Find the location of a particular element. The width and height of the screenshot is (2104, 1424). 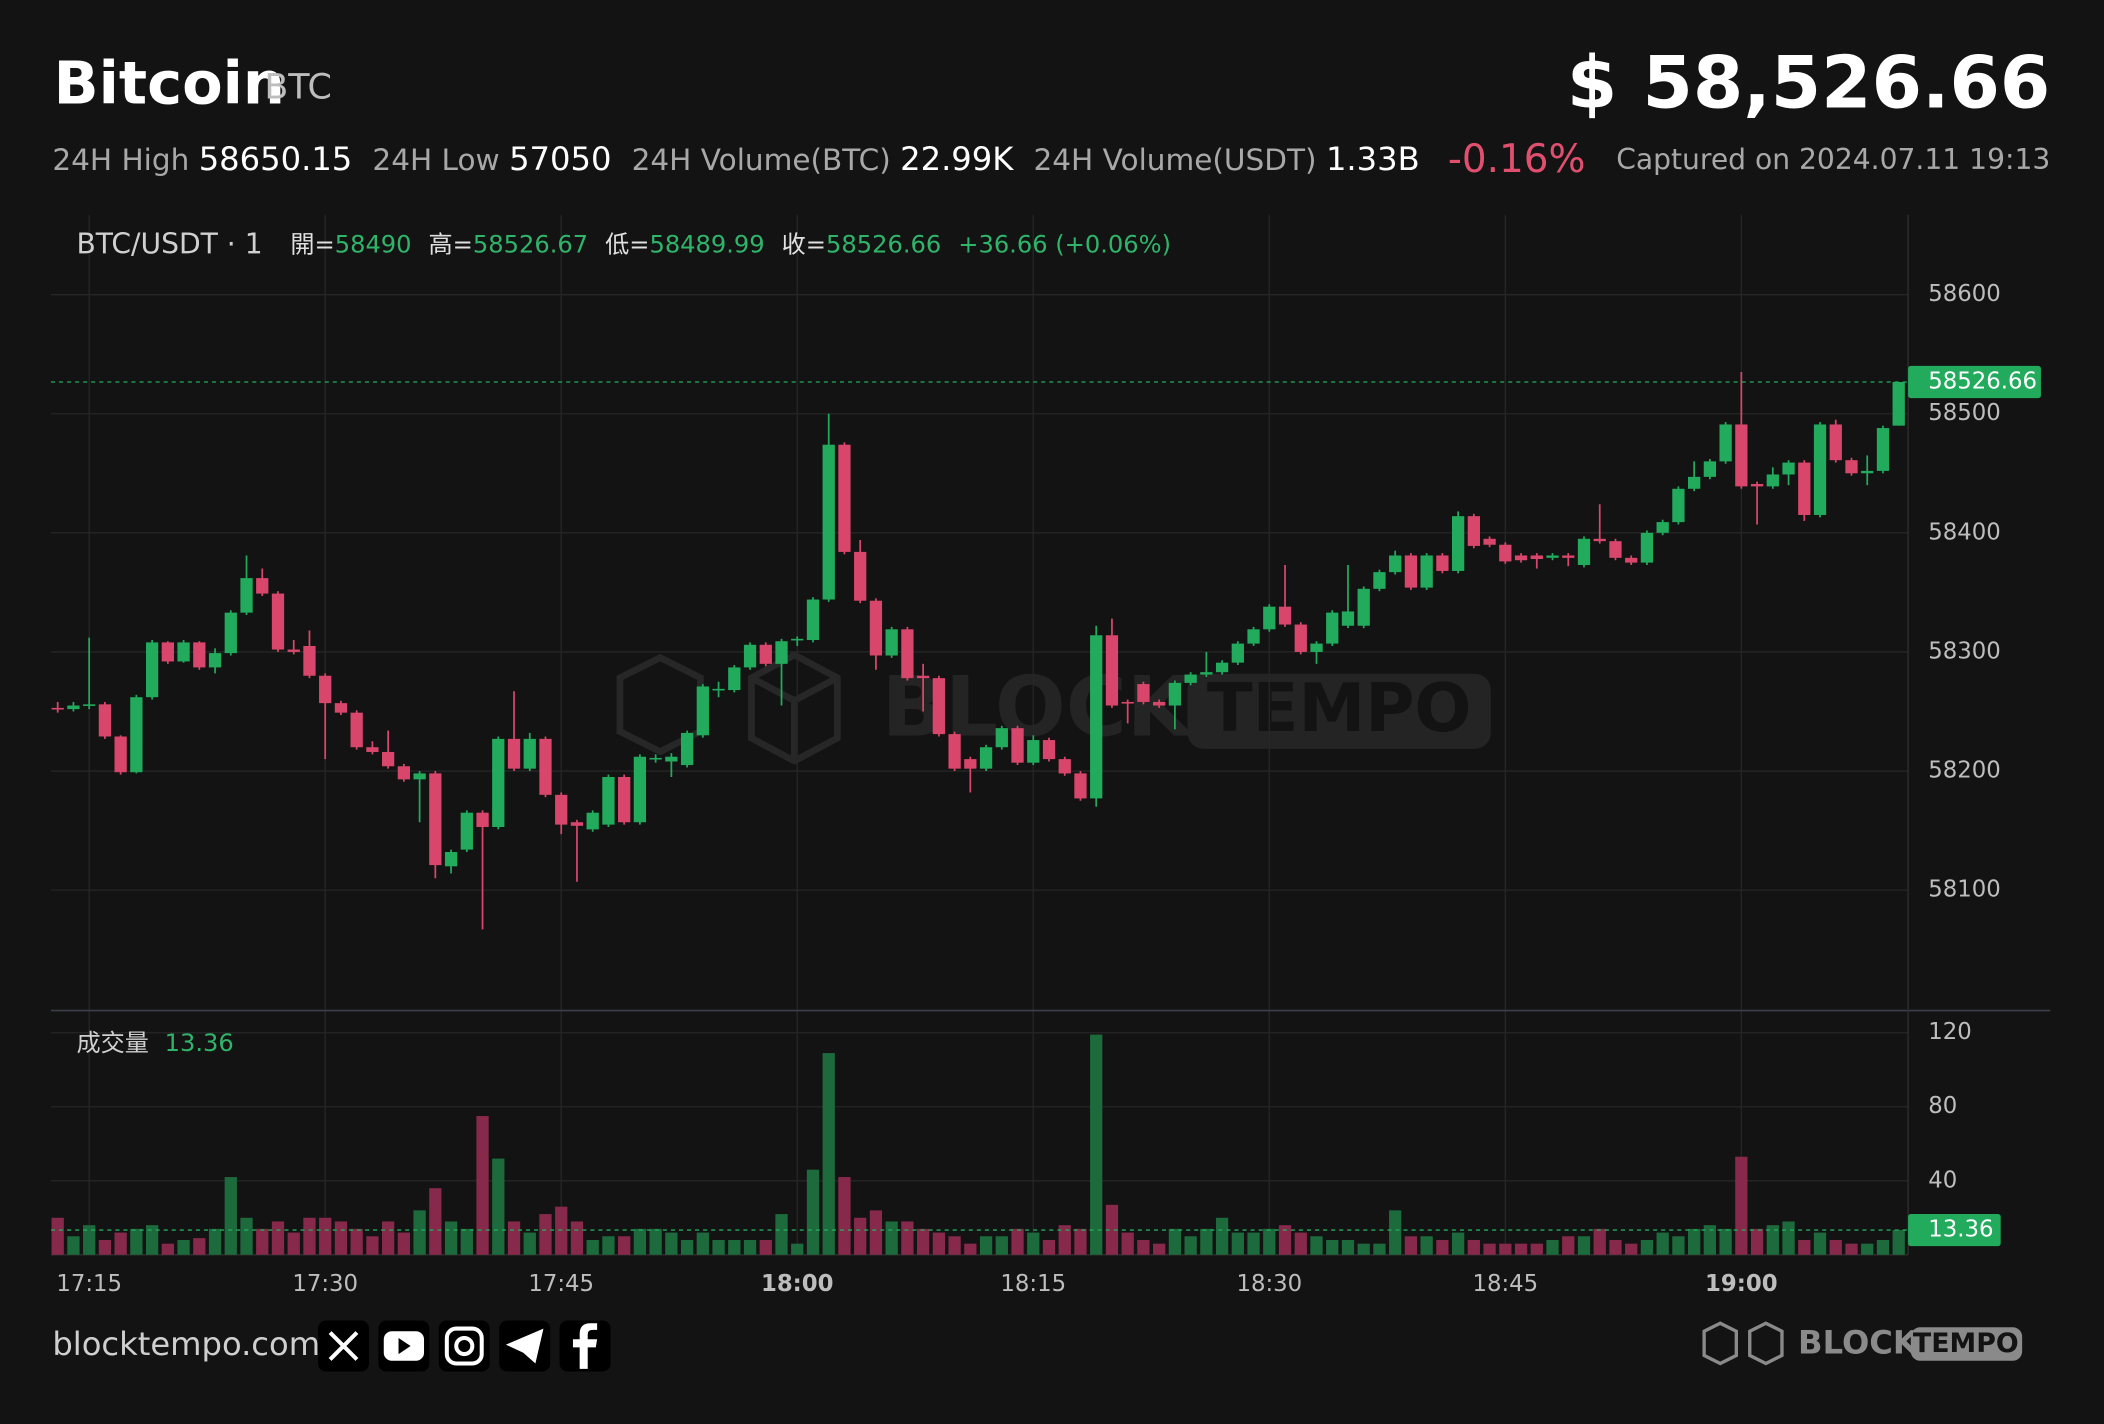

logo-left: BLOCK is located at coordinates (1858, 1343).